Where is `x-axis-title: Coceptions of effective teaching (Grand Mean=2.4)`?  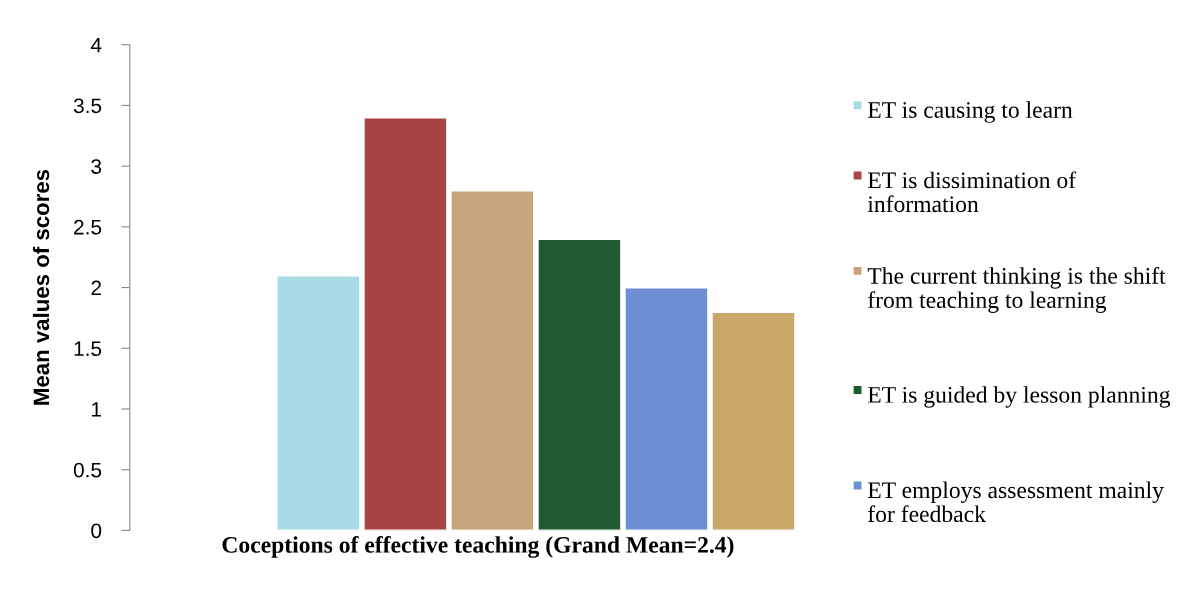 x-axis-title: Coceptions of effective teaching (Grand Mean=2.4) is located at coordinates (478, 547).